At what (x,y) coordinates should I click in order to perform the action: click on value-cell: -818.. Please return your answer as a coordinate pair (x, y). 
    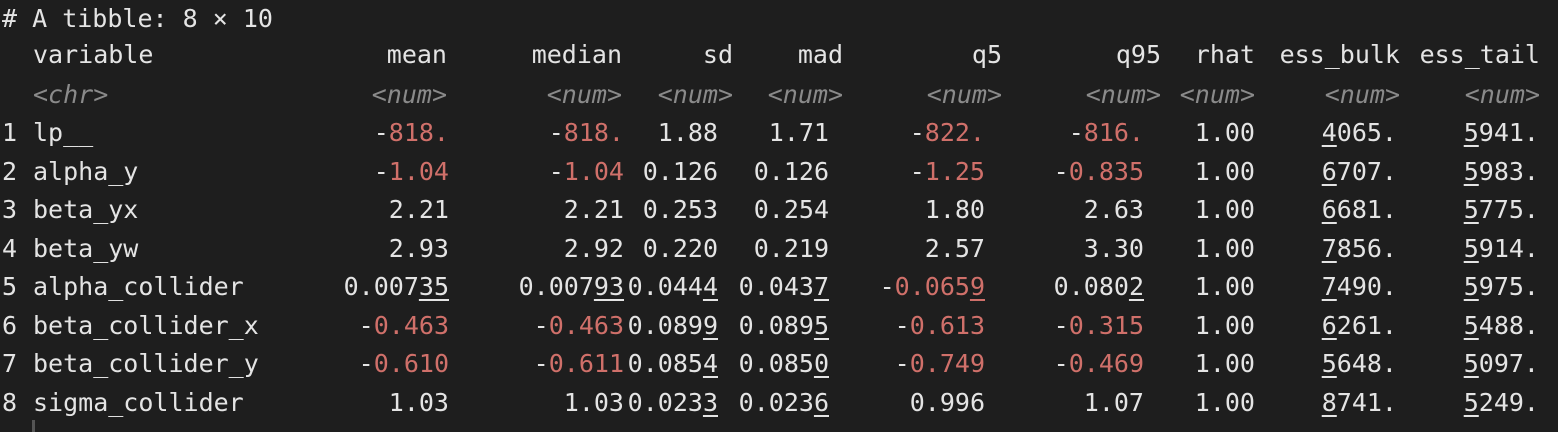
    Looking at the image, I should click on (411, 133).